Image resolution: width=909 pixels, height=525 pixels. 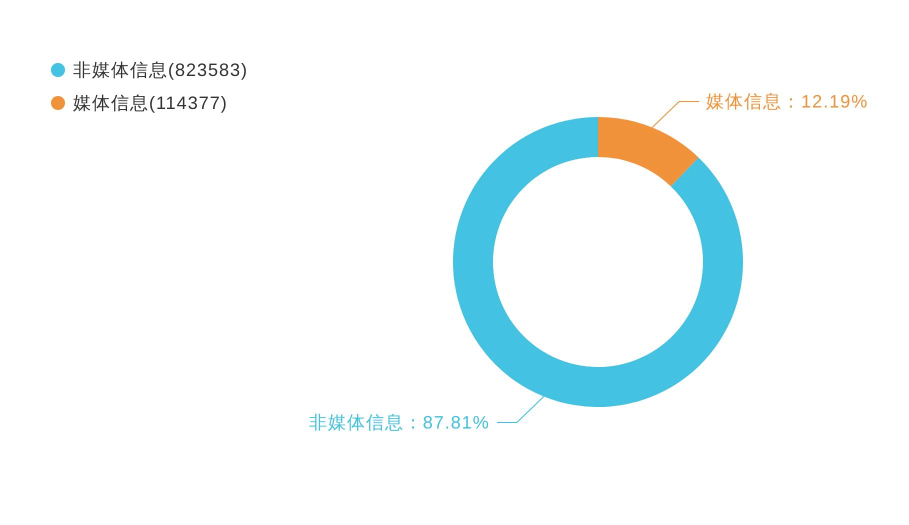 What do you see at coordinates (787, 102) in the screenshot?
I see `data-label: 媒体信息：12.19%` at bounding box center [787, 102].